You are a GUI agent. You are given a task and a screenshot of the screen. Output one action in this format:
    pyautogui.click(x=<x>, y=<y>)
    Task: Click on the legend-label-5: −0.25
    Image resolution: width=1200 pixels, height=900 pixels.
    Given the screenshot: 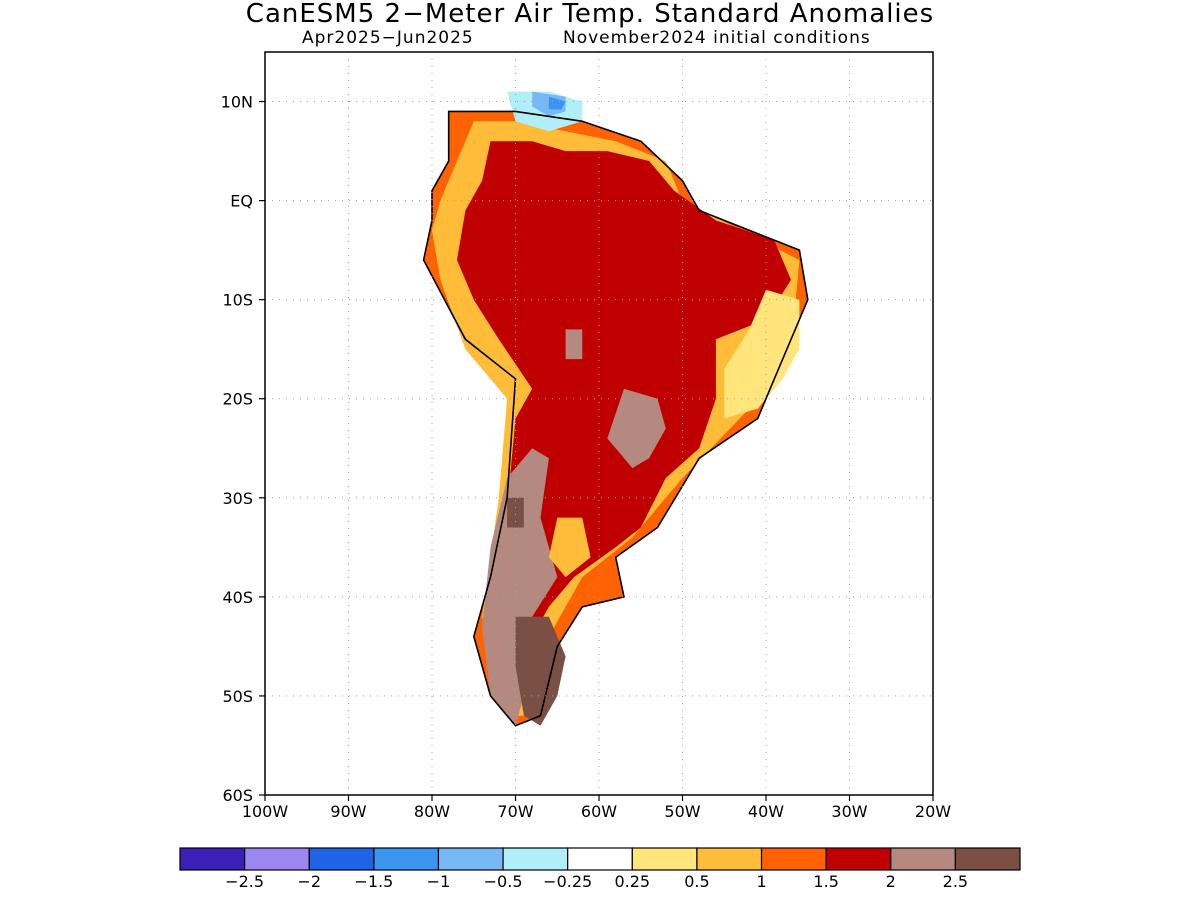 What is the action you would take?
    pyautogui.click(x=567, y=881)
    